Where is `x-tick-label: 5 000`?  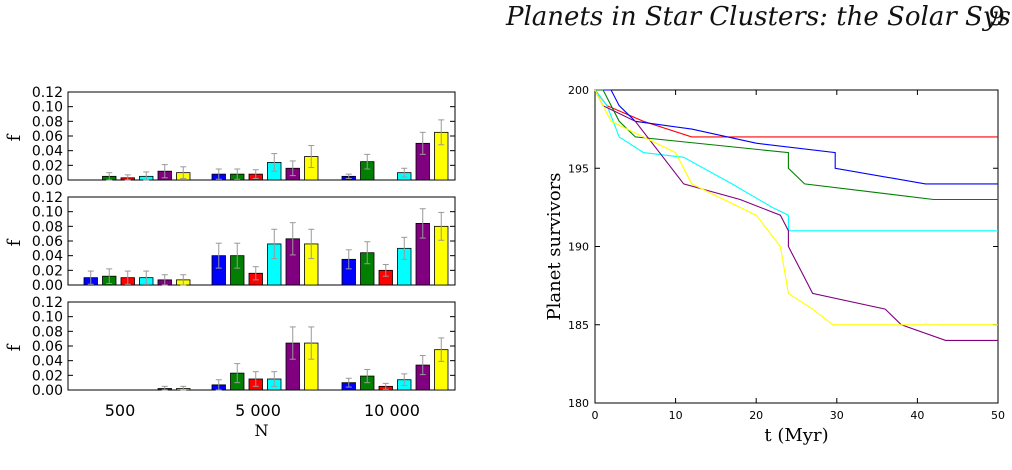
x-tick-label: 5 000 is located at coordinates (258, 410).